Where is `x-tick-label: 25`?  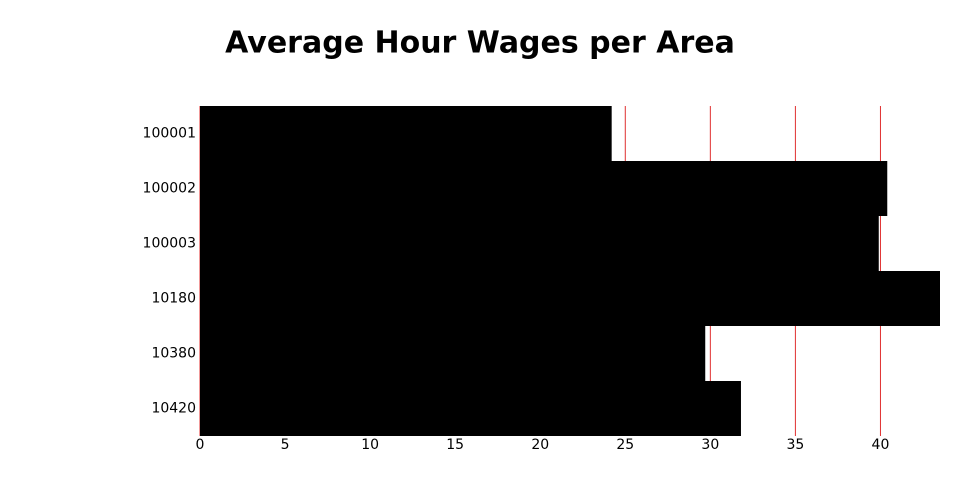
x-tick-label: 25 is located at coordinates (625, 445).